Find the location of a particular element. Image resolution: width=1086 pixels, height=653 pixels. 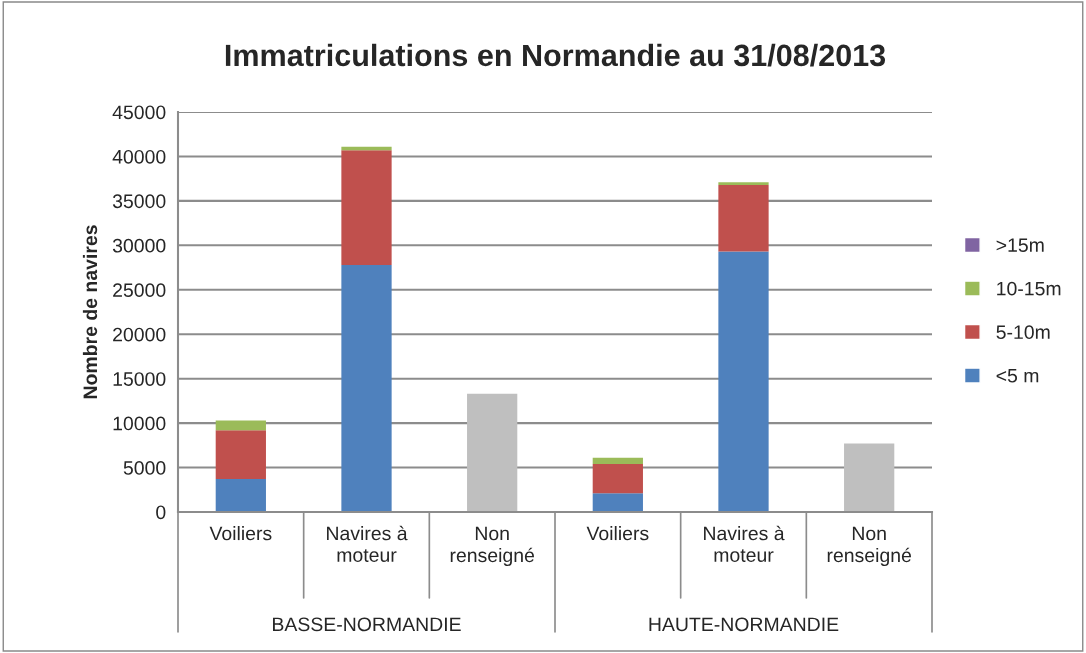

y-tick-label: 35000 is located at coordinates (139, 201).